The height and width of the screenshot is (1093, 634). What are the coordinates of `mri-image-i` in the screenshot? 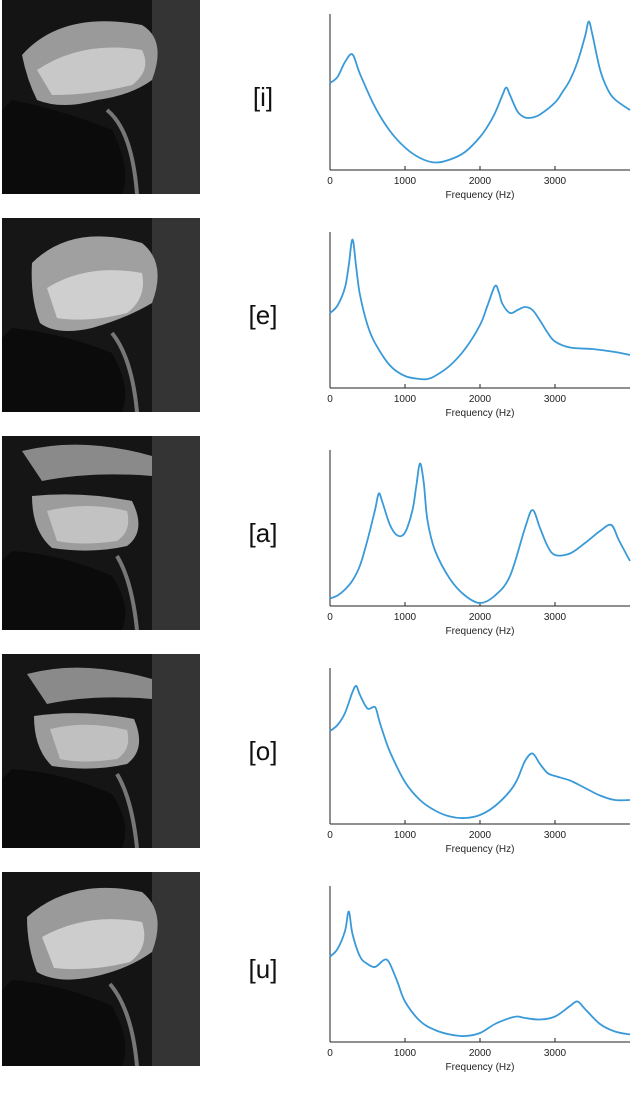 It's located at (101, 97).